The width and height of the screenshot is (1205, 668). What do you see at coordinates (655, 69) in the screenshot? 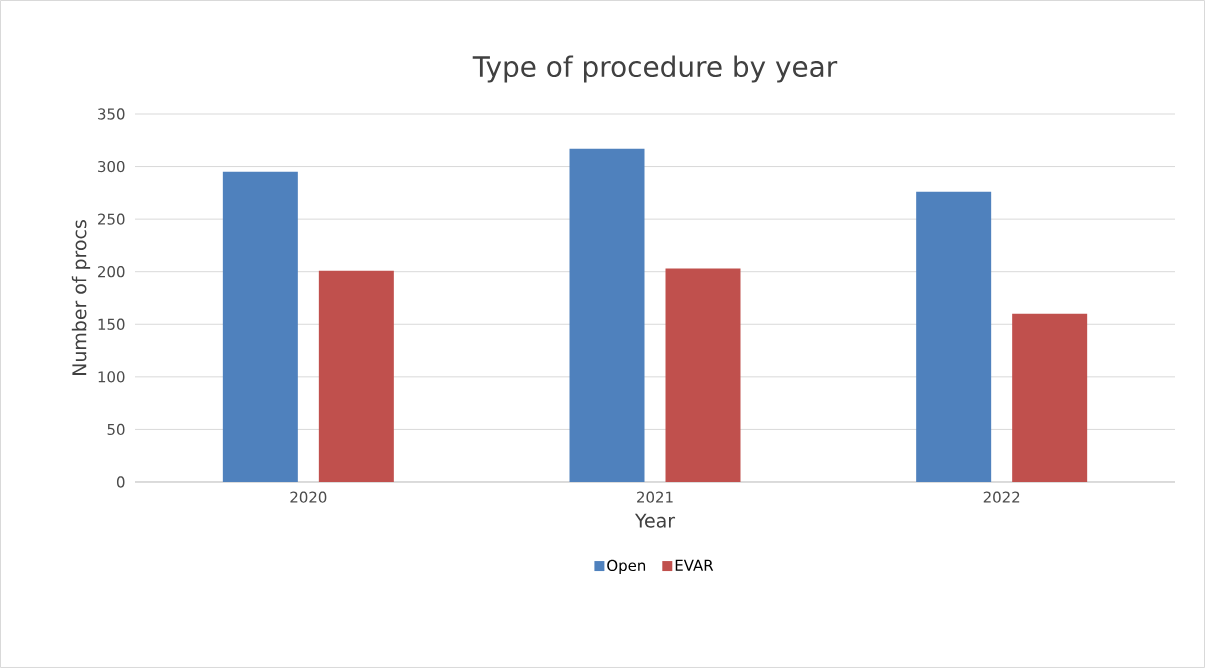
I see `chart-title: Type of procedure by year` at bounding box center [655, 69].